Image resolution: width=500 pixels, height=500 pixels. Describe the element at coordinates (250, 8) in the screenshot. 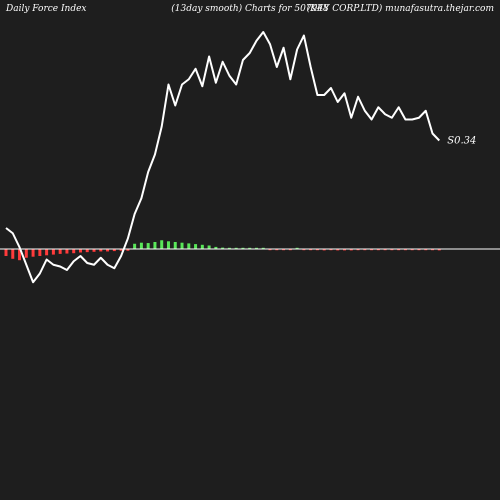

I see `header-center: (13day smooth) Charts for 507948` at that location.